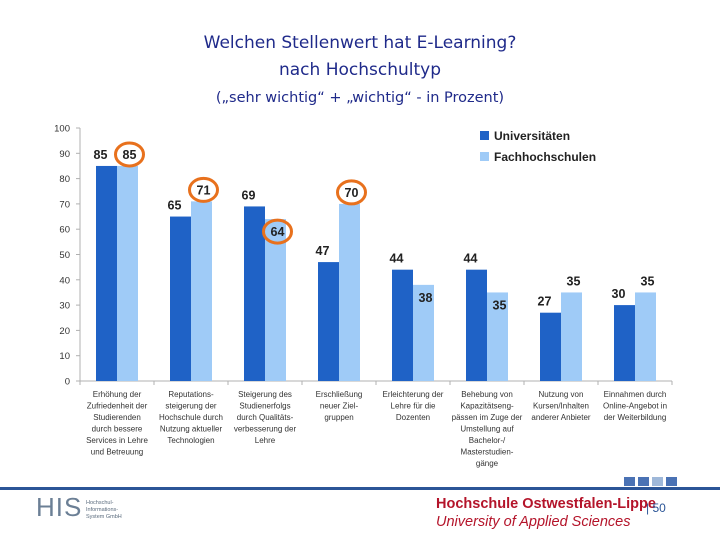 The width and height of the screenshot is (720, 540). I want to click on institution-name: Hochschule Ostwestfalen-Lippe, so click(546, 504).